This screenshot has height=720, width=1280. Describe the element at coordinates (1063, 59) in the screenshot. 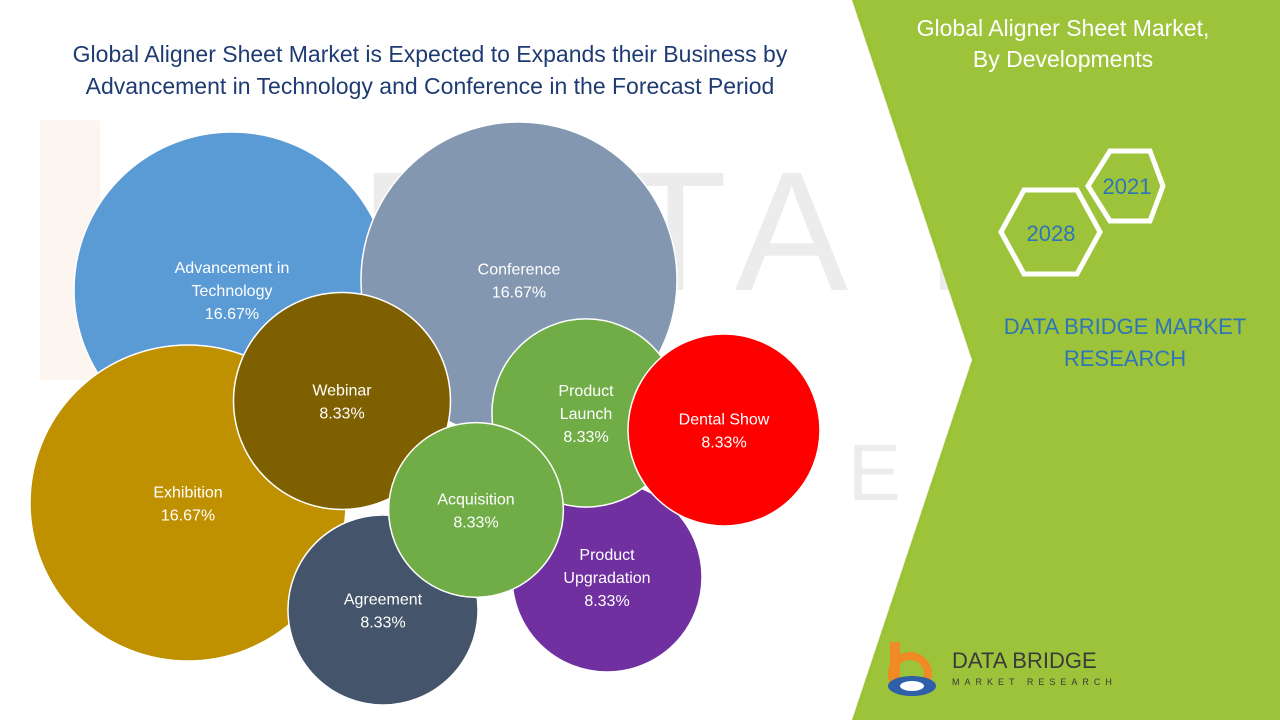

I see `panel-title-line-2: By Developments` at that location.